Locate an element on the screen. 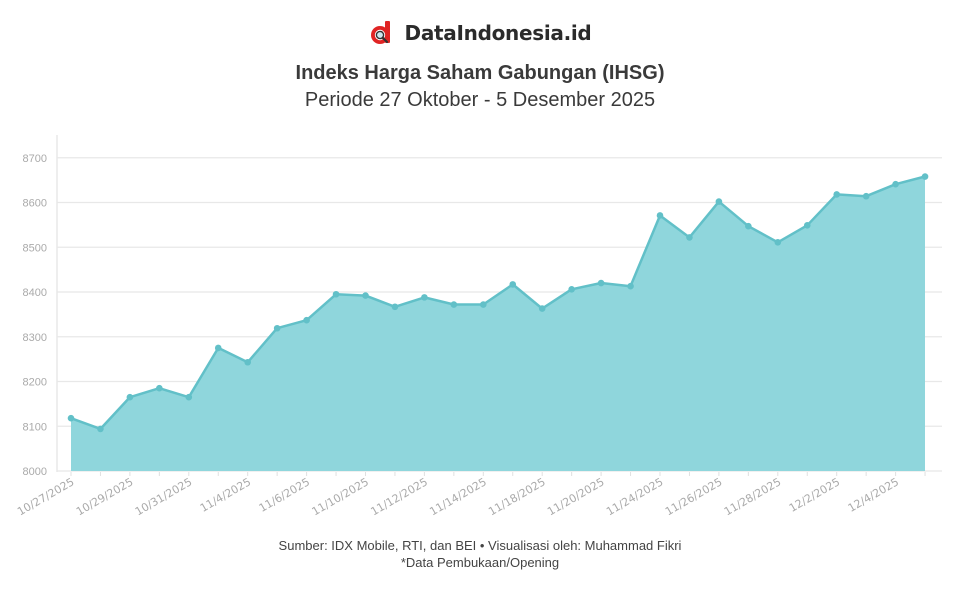  x-tick-label: 11/14/2025 is located at coordinates (457, 496).